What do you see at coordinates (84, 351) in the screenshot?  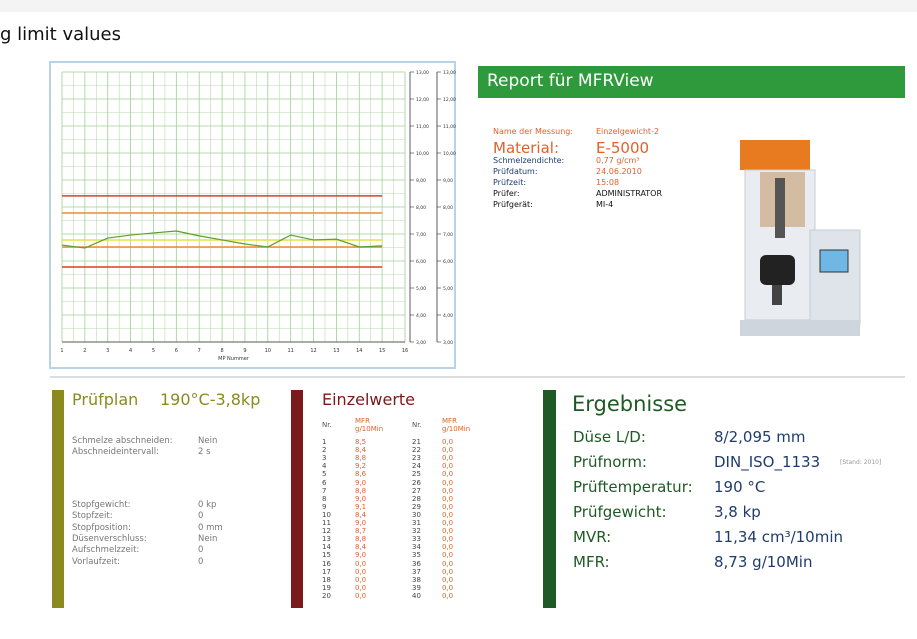 I see `x-tick-label: 2` at bounding box center [84, 351].